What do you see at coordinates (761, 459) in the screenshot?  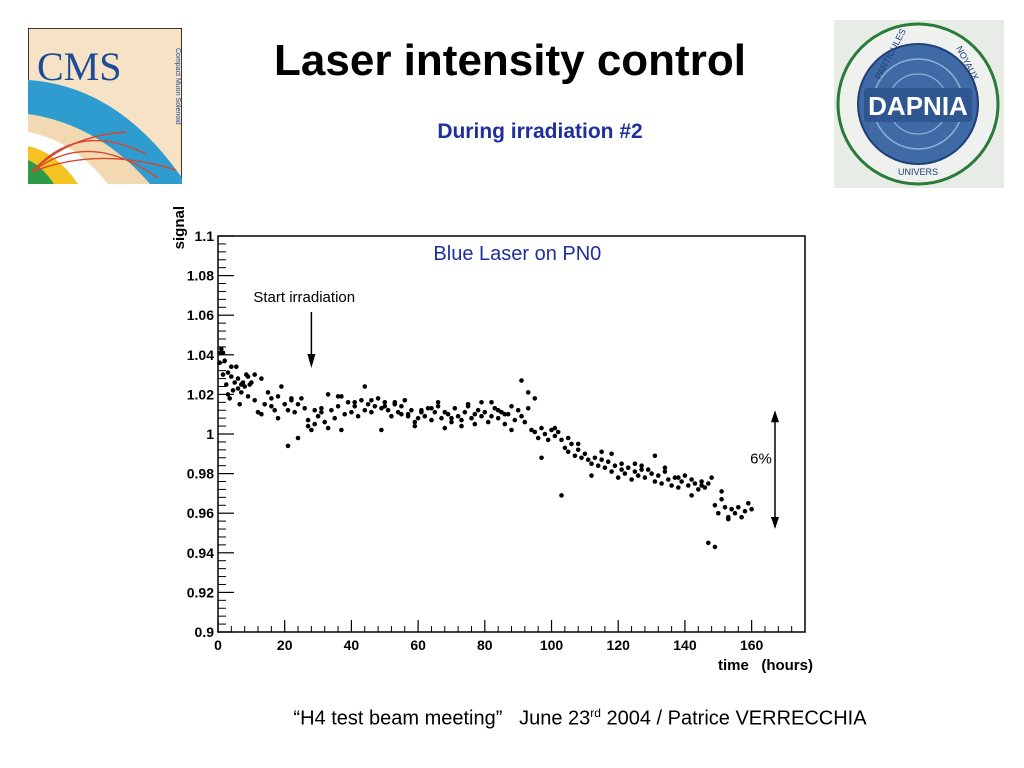 I see `drop-percent-label: 6%` at bounding box center [761, 459].